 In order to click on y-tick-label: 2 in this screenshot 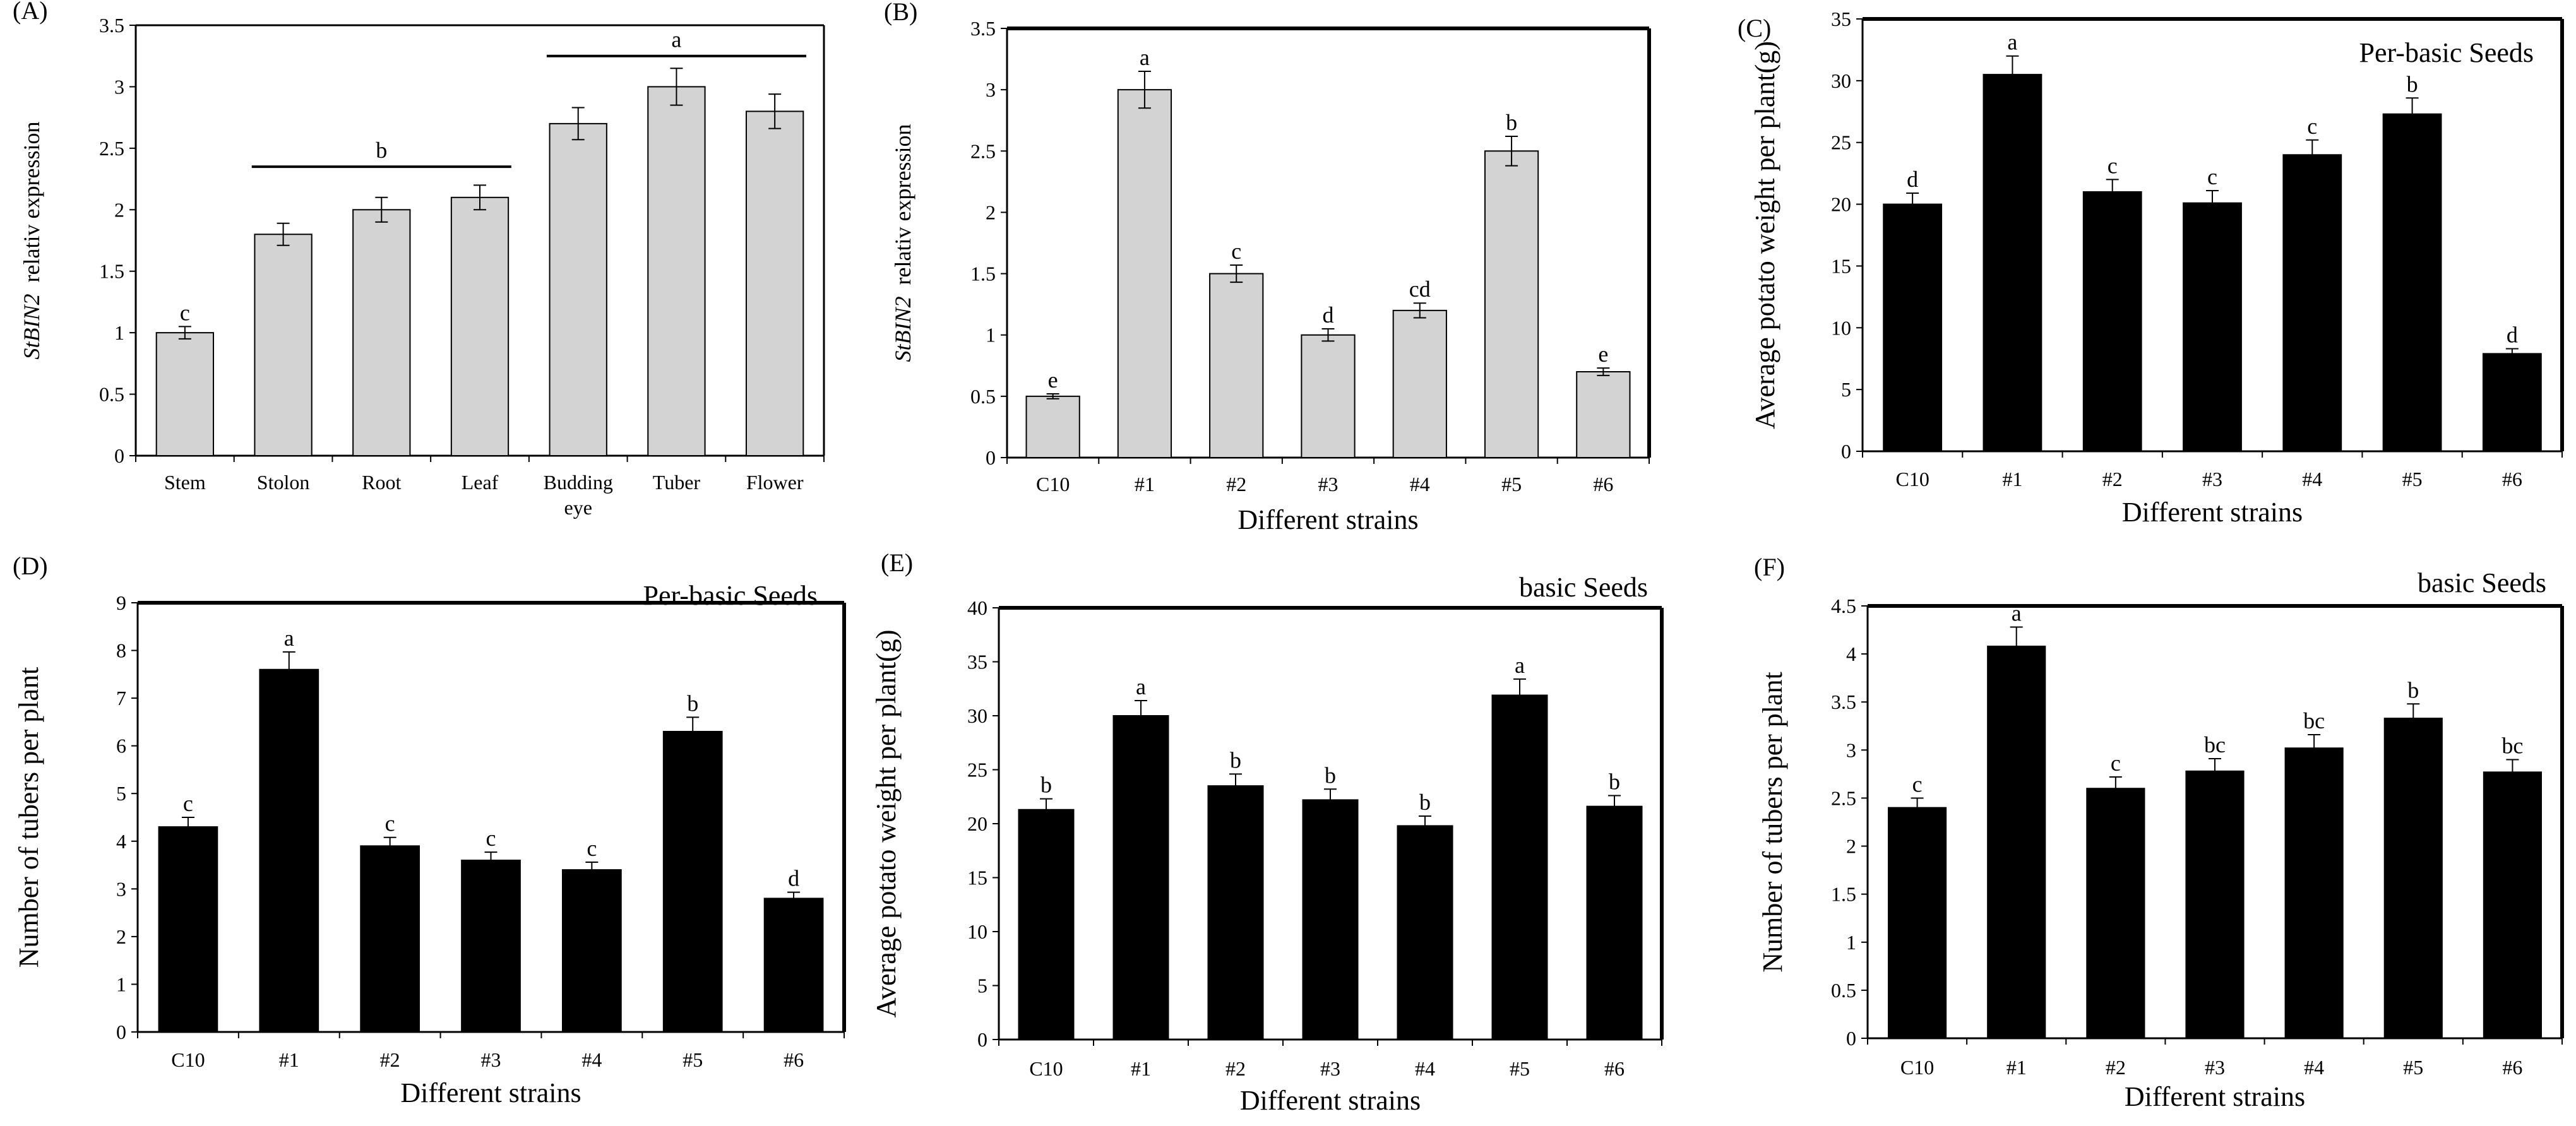, I will do `click(121, 936)`.